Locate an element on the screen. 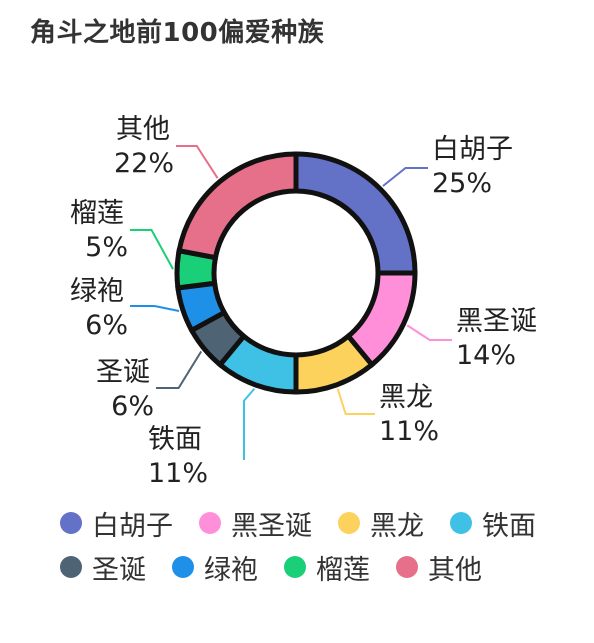 This screenshot has height=643, width=594. legend-item-6: 绿袍 is located at coordinates (215, 567).